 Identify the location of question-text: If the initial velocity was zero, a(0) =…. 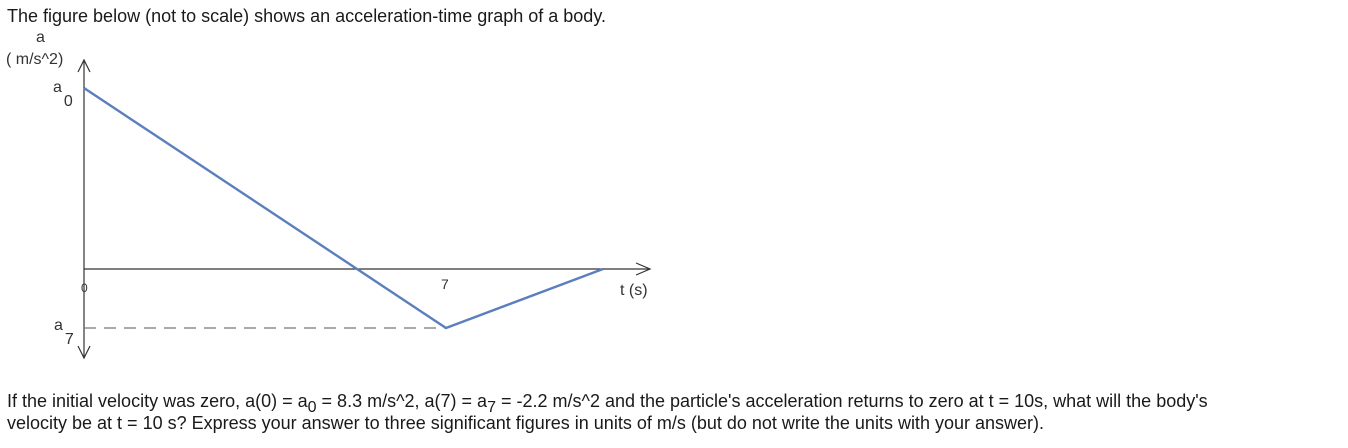
(676, 412).